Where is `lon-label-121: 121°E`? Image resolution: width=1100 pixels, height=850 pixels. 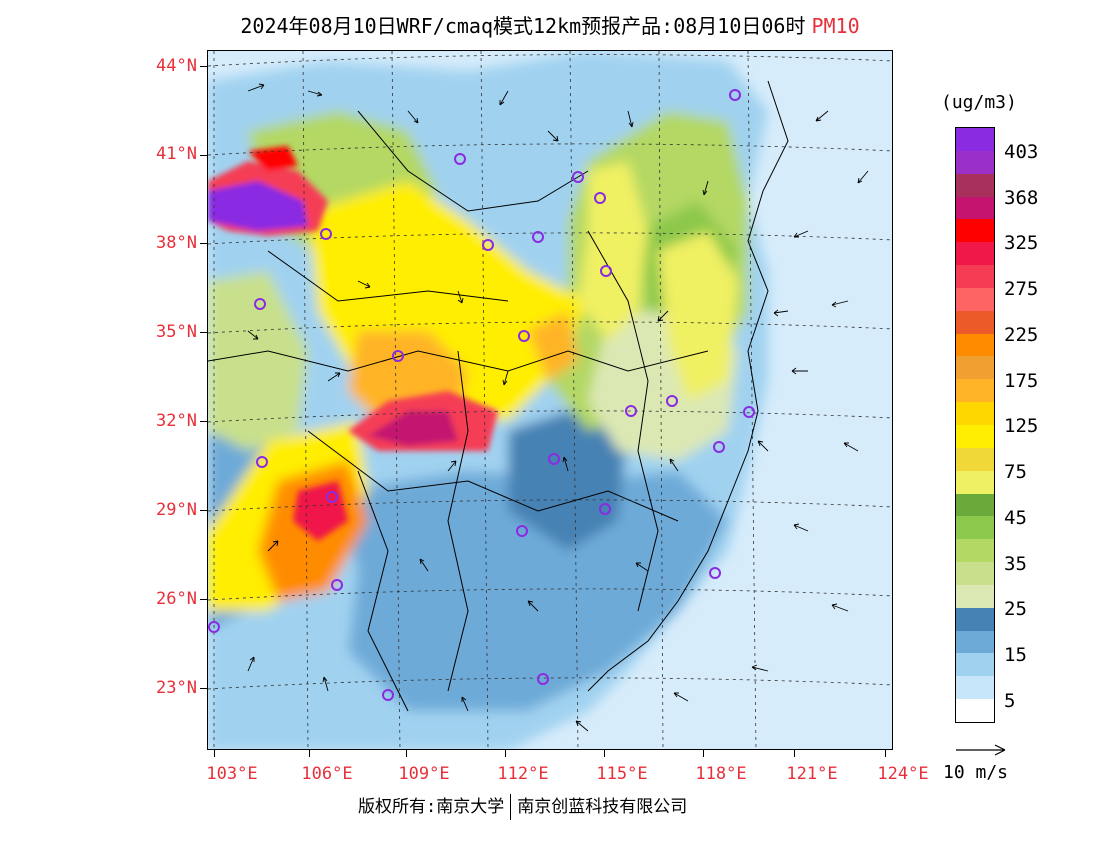
lon-label-121: 121°E is located at coordinates (812, 774).